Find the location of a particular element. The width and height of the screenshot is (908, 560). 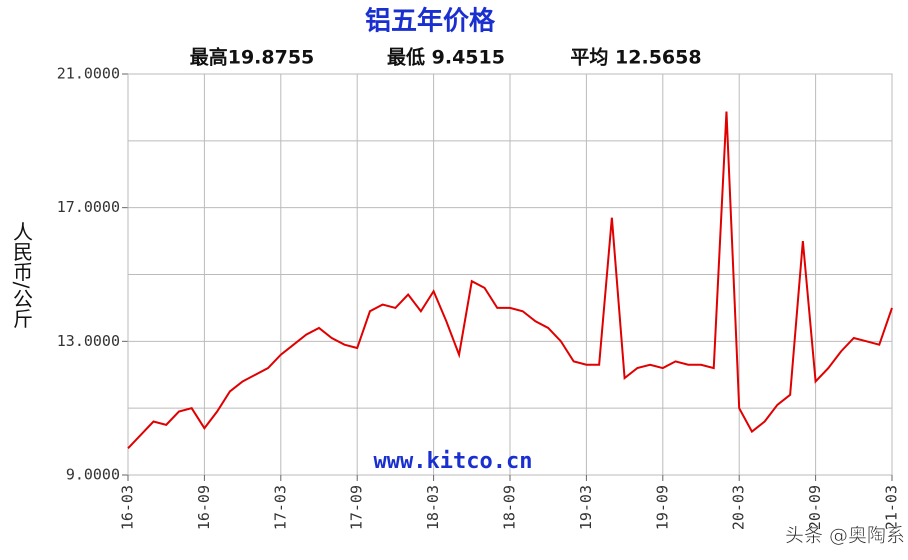

watermark: www.kitco.cn is located at coordinates (453, 461).